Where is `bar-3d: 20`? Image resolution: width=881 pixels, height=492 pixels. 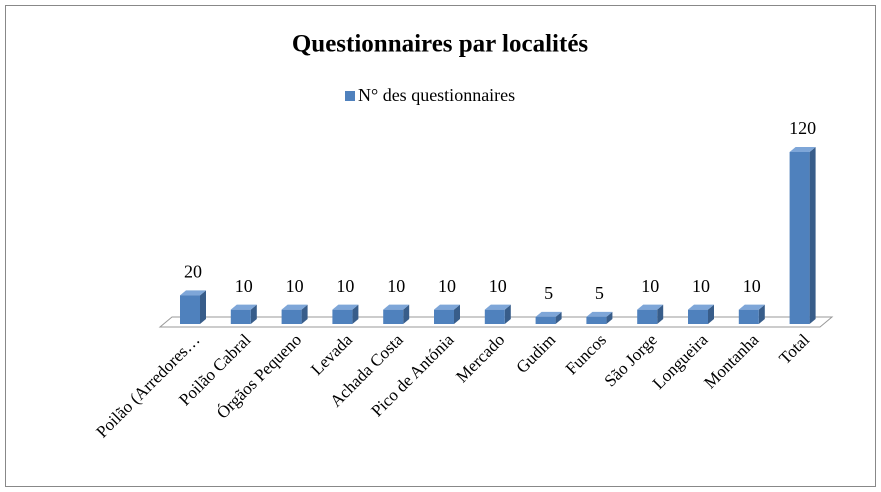
bar-3d: 20 is located at coordinates (193, 292).